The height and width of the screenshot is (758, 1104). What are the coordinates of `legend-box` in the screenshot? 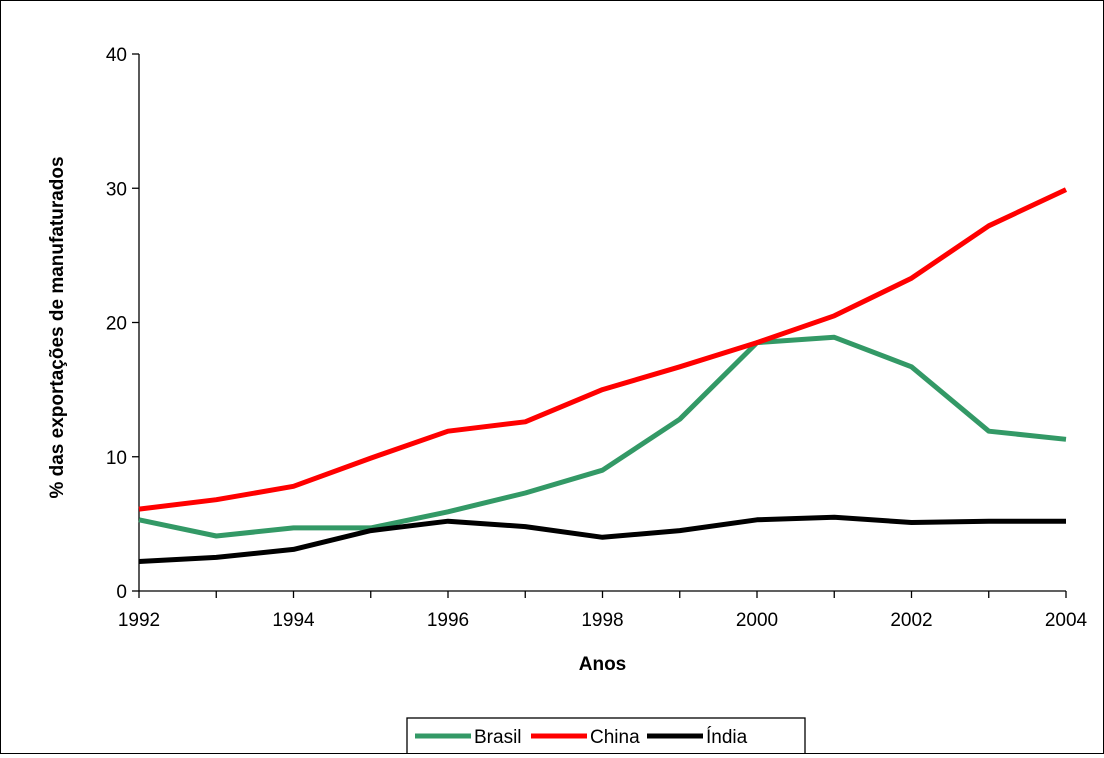 It's located at (606, 736).